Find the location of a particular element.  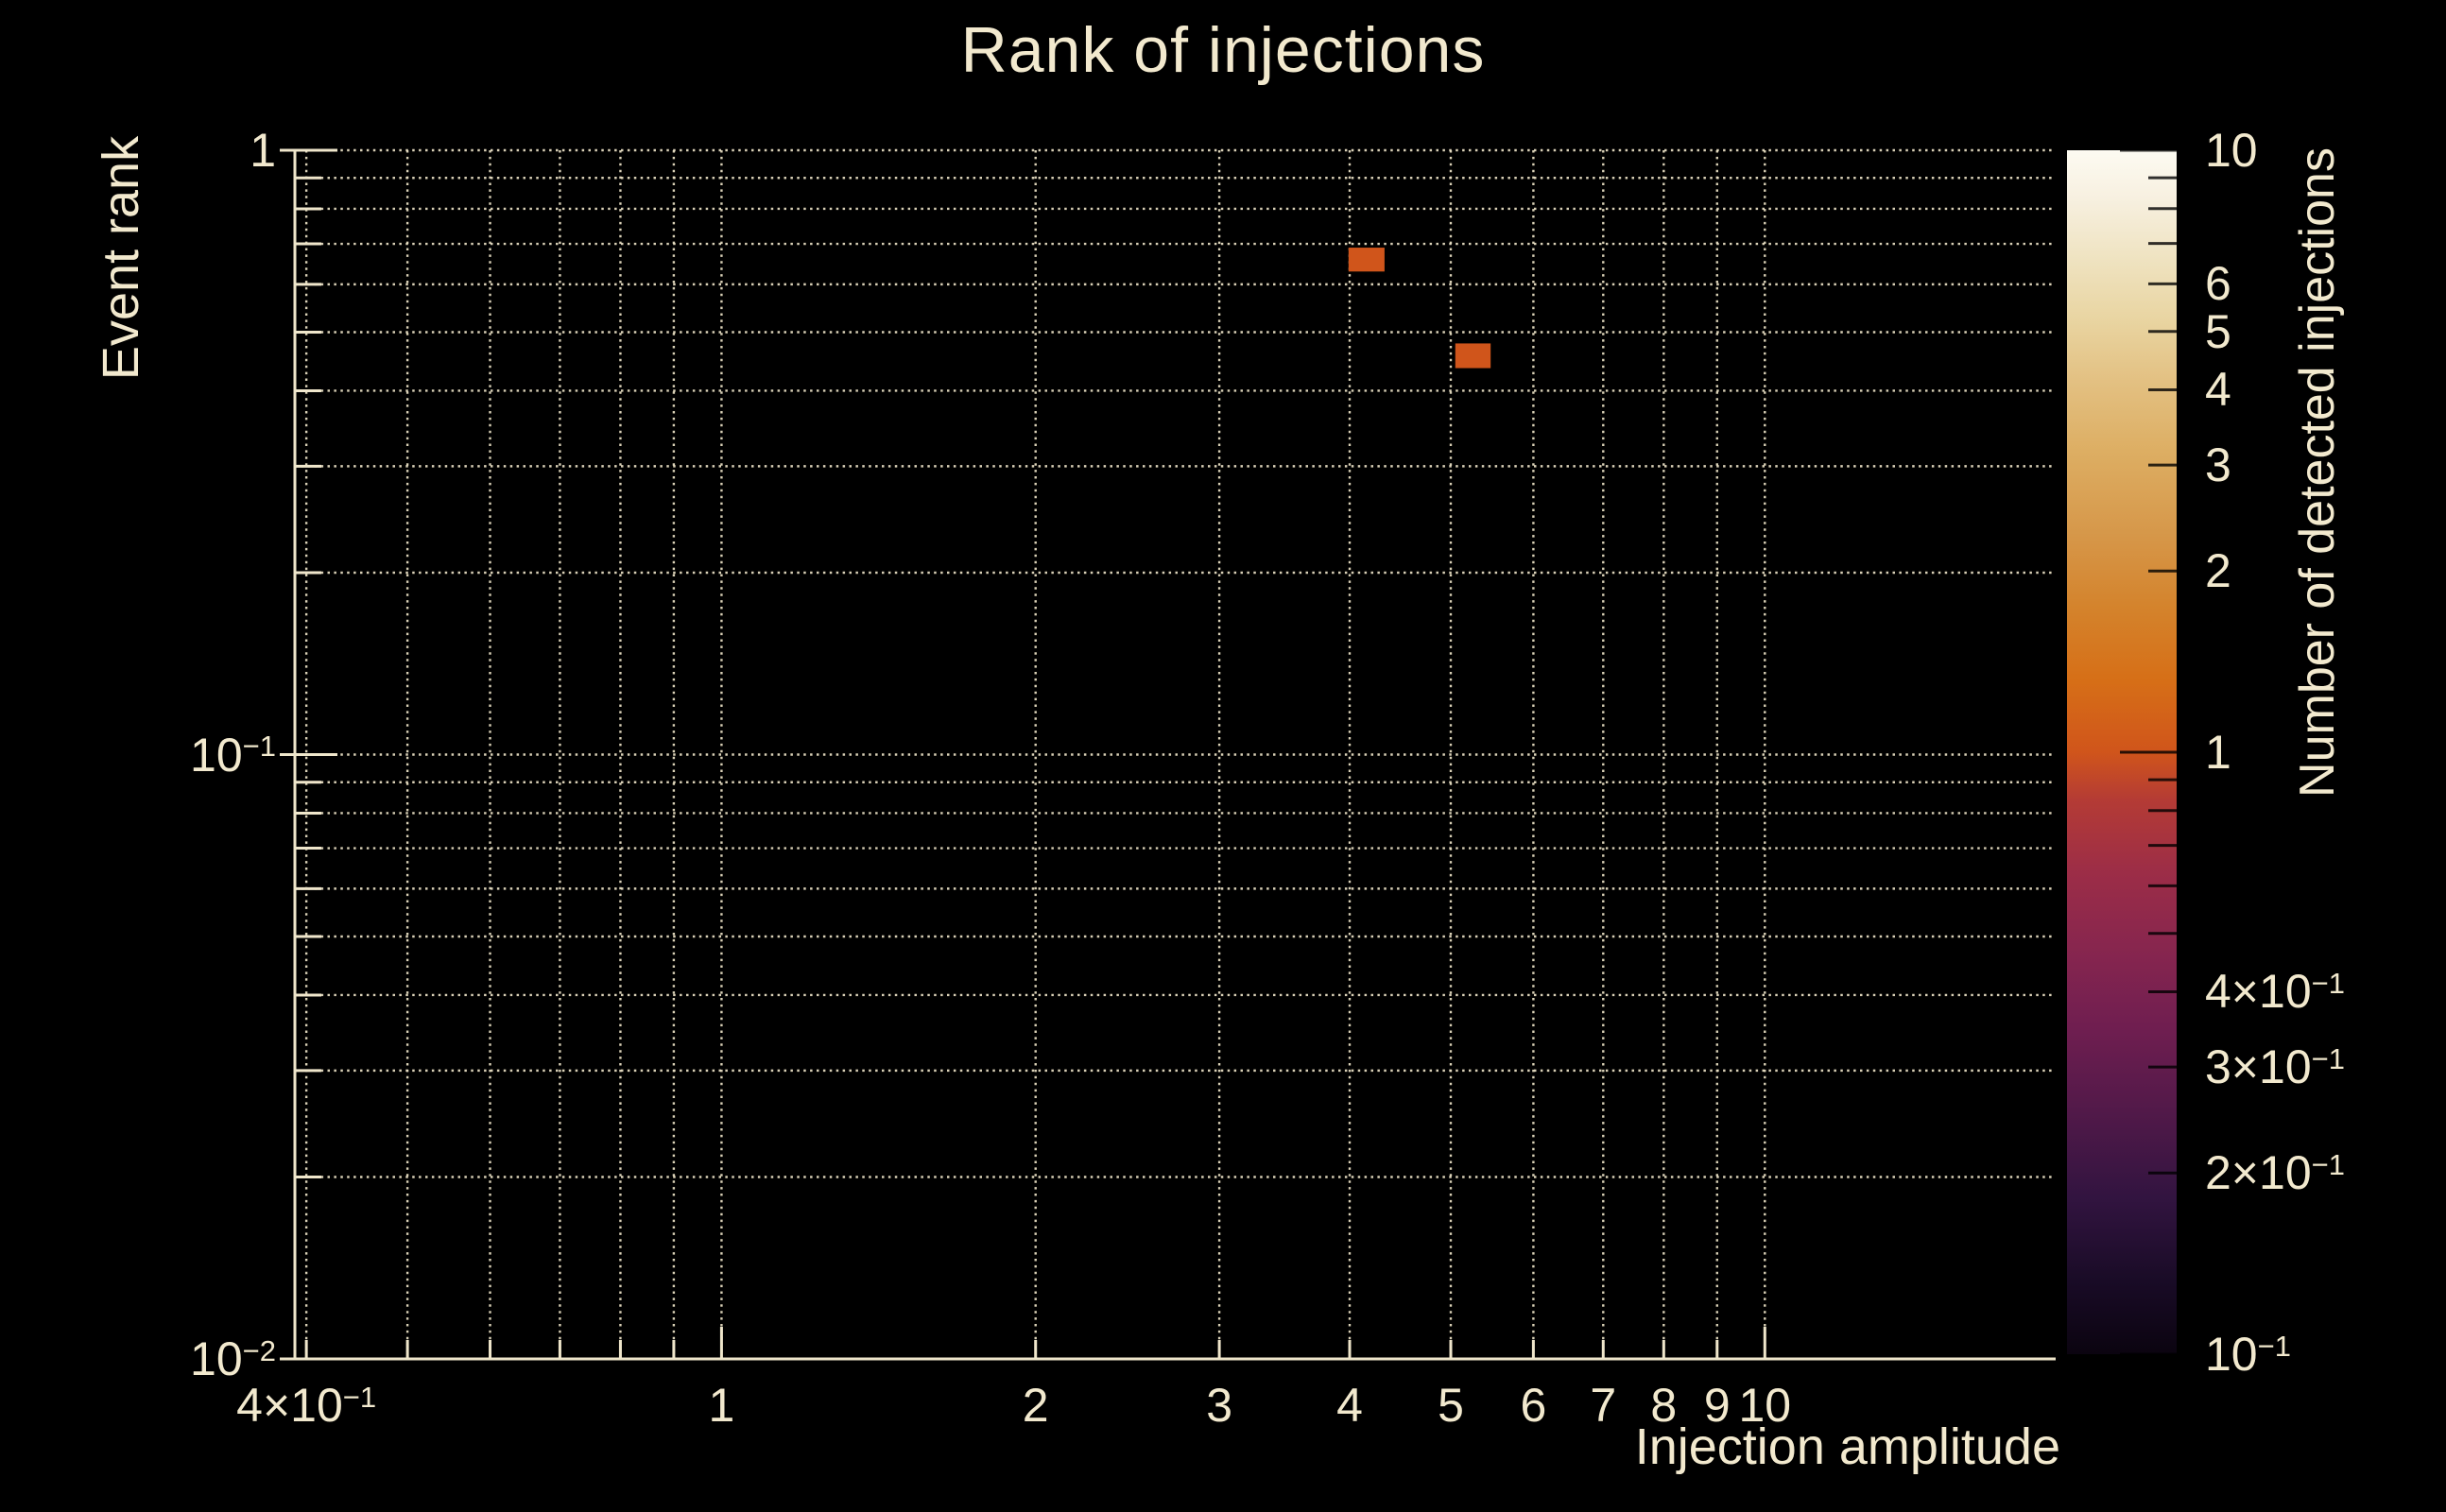

colorbar-tick-label: 5 is located at coordinates (2218, 331).